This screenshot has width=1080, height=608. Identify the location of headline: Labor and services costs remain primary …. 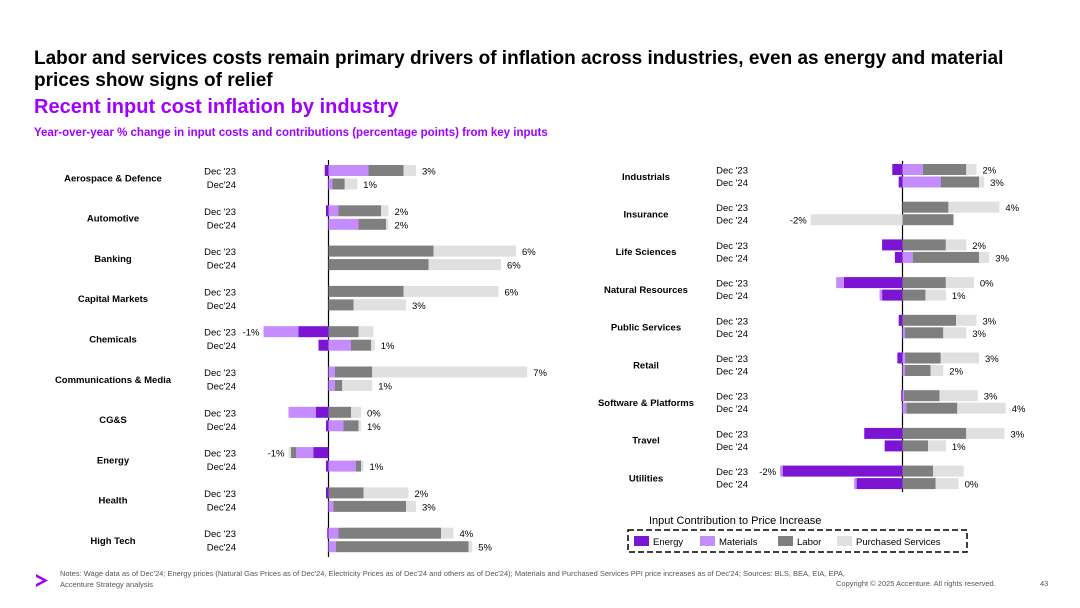
(519, 69).